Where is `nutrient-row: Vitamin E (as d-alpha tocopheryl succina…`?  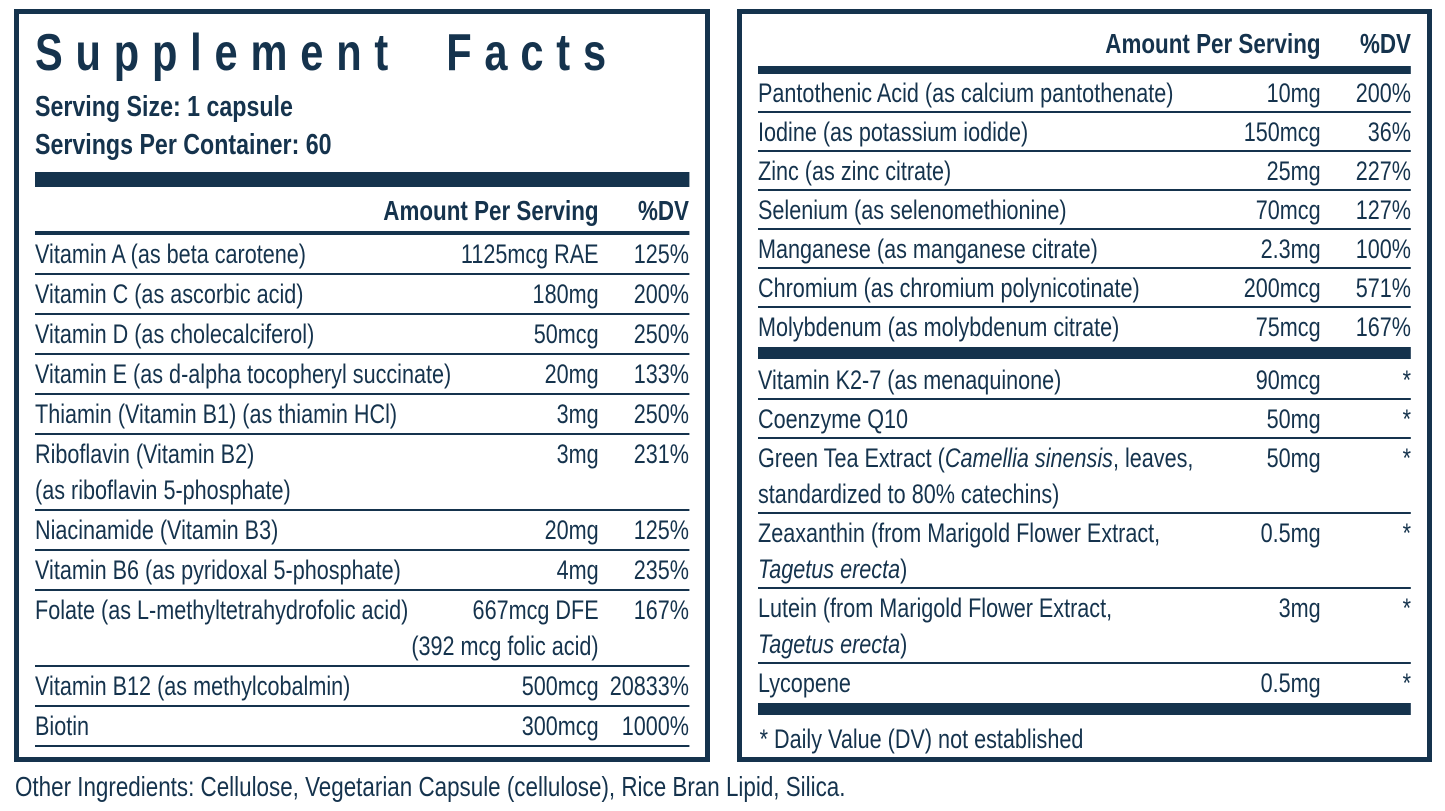
nutrient-row: Vitamin E (as d-alpha tocopheryl succina… is located at coordinates (362, 373).